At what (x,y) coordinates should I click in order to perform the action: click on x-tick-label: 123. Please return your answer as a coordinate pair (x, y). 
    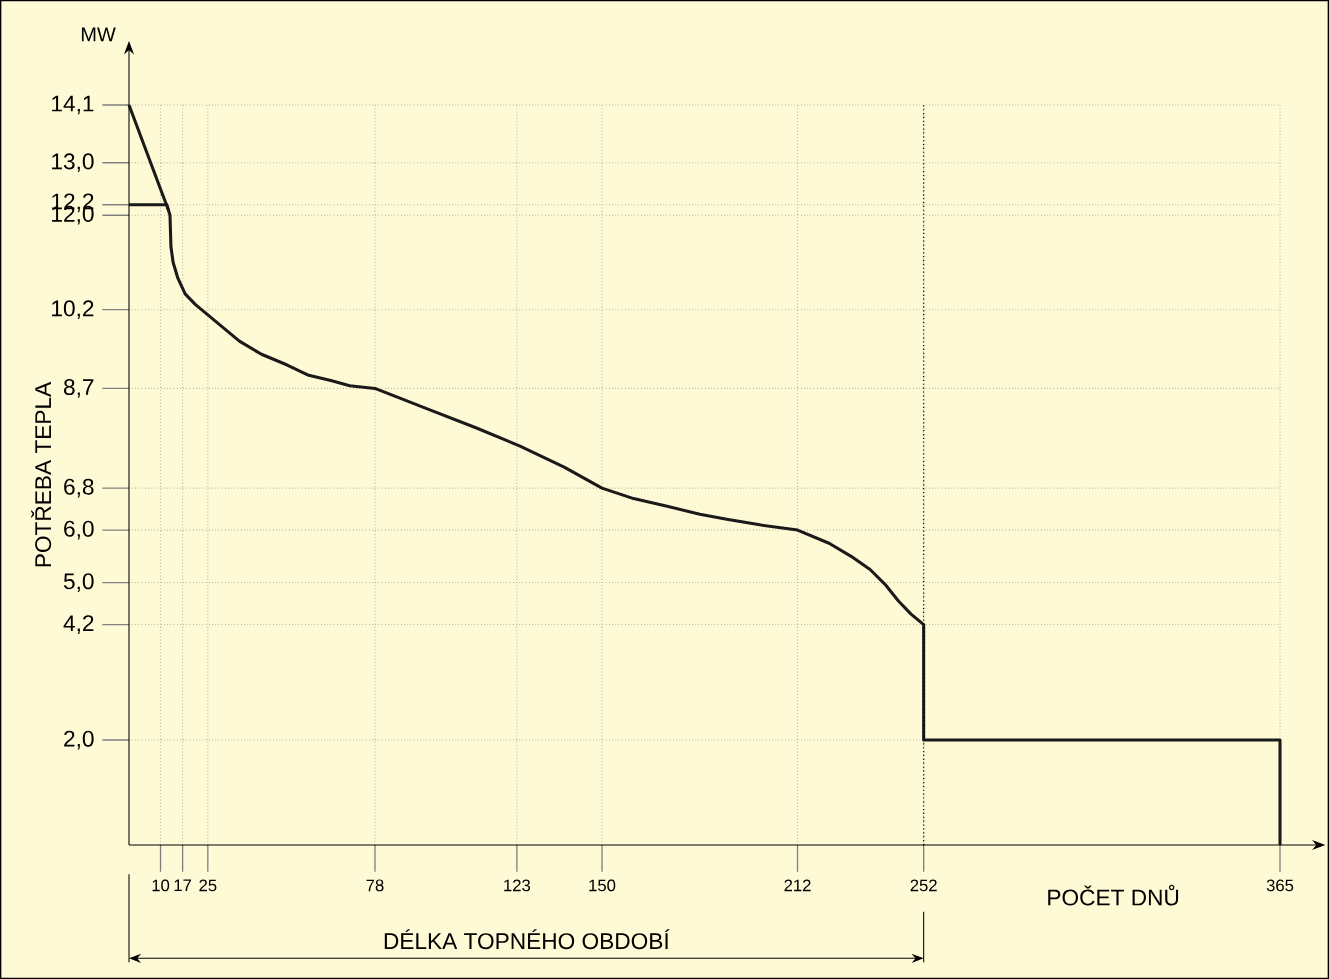
    Looking at the image, I should click on (517, 885).